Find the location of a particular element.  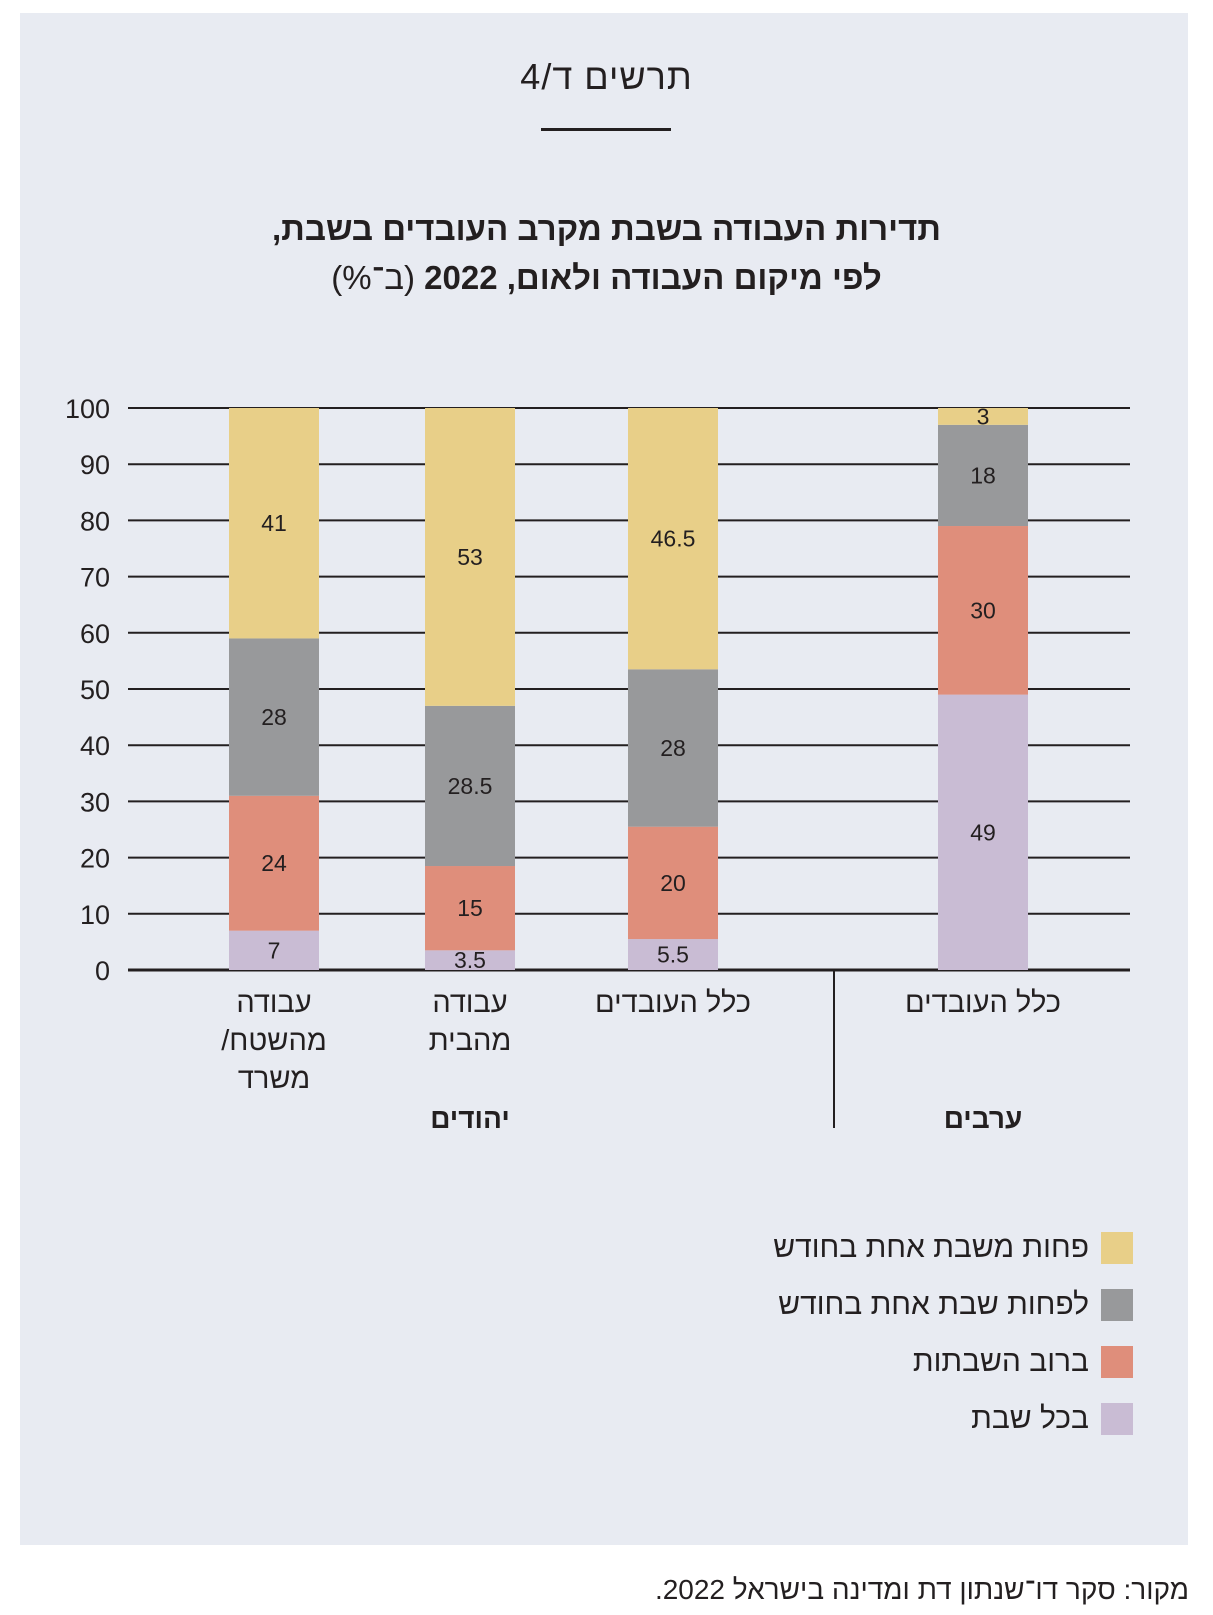

legend-item: ברוב השבתות is located at coordinates (1023, 1362).